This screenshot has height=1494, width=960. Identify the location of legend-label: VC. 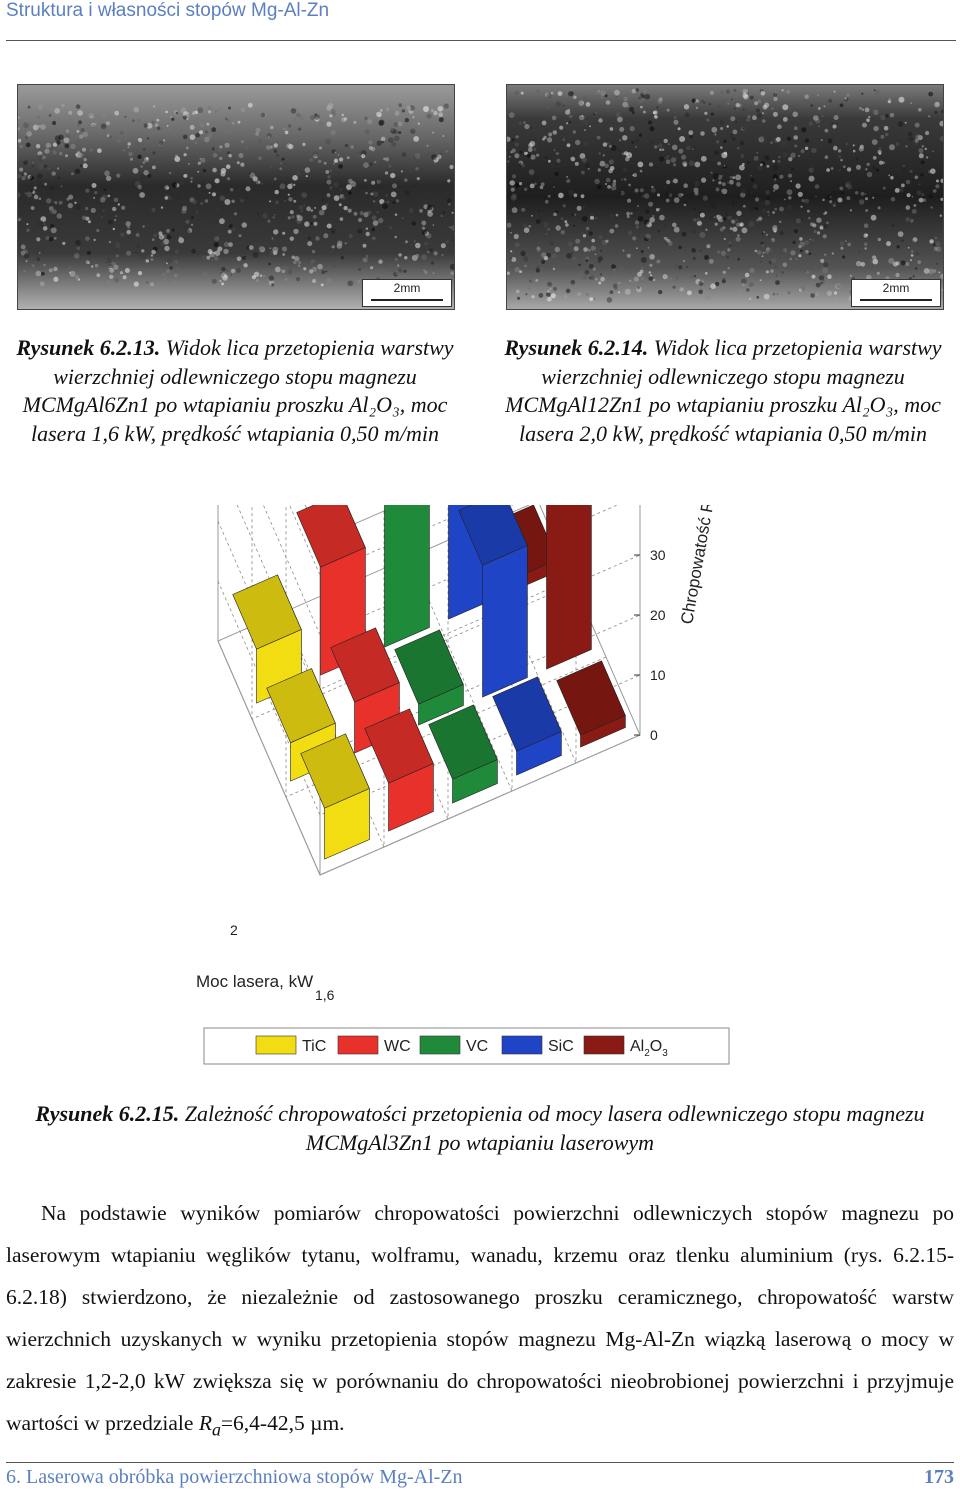
(477, 1046).